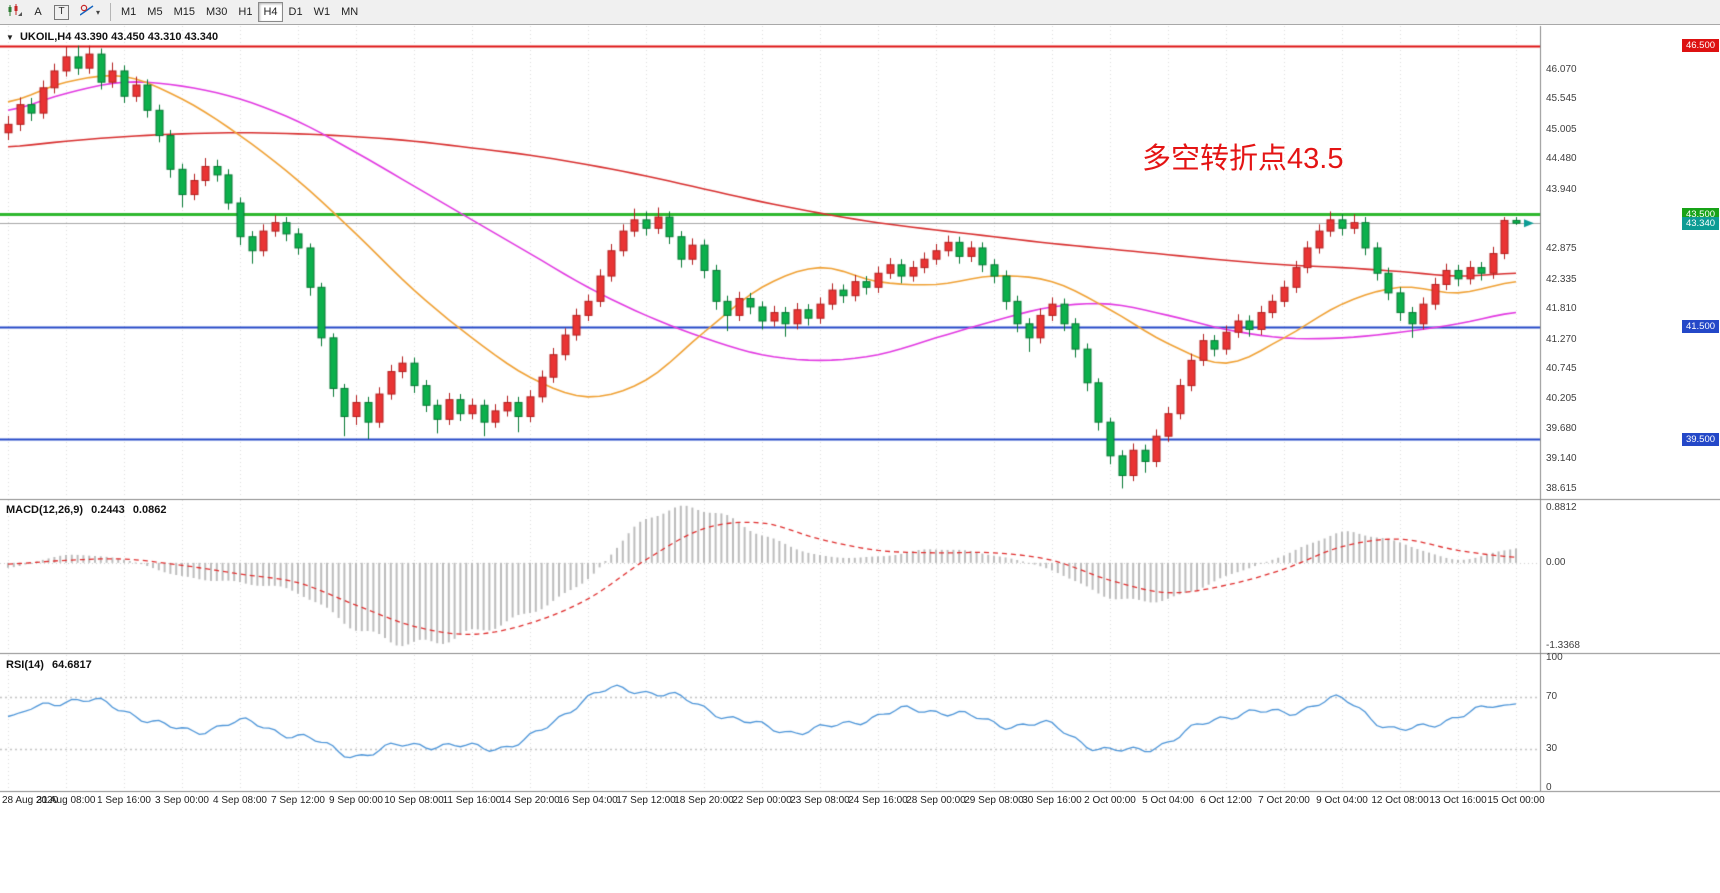  What do you see at coordinates (25, 665) in the screenshot?
I see `rsi-name: RSI(14)` at bounding box center [25, 665].